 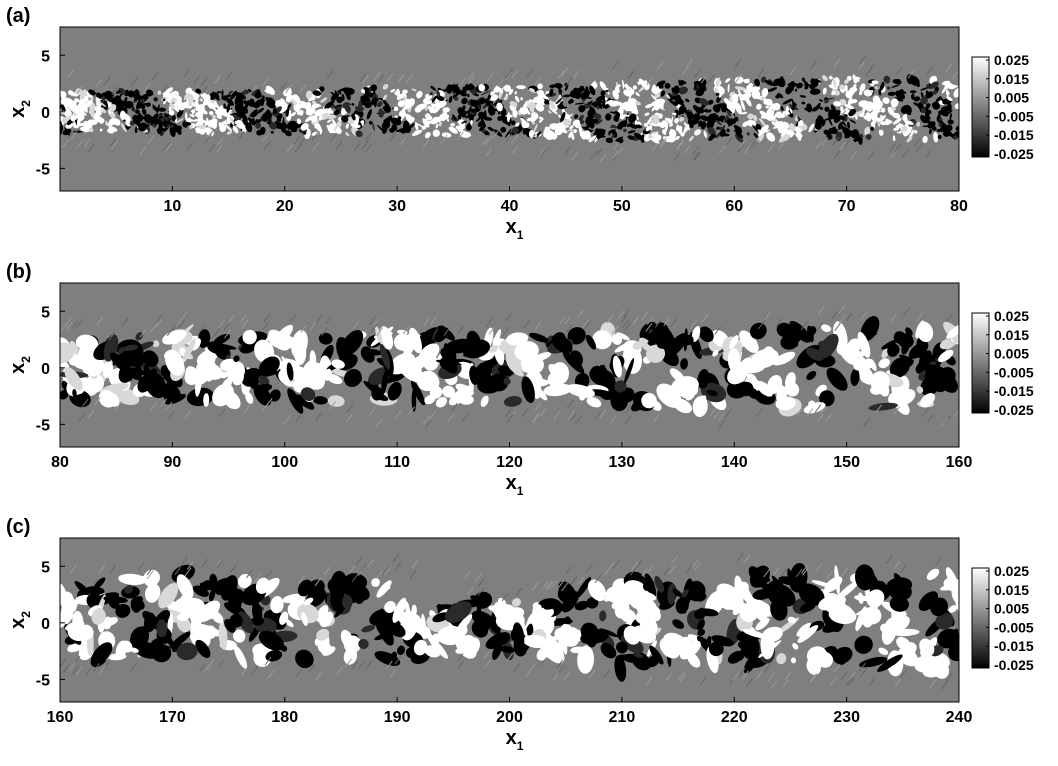 I want to click on x-tick-label: 220, so click(x=734, y=717).